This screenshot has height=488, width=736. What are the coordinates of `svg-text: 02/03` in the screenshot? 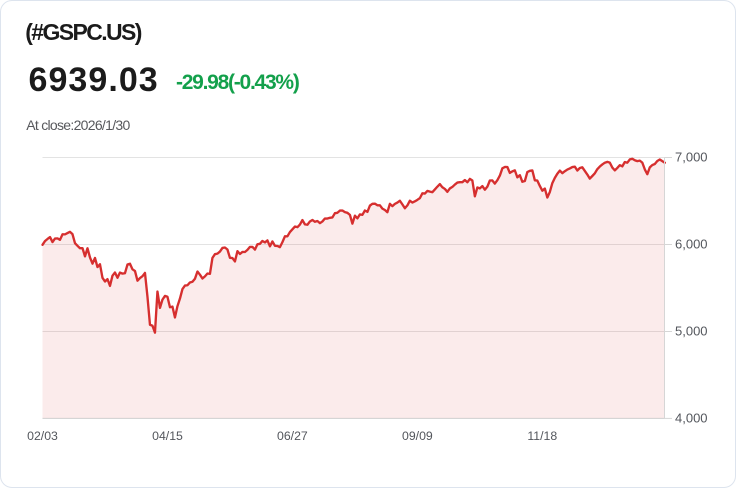 It's located at (42, 436).